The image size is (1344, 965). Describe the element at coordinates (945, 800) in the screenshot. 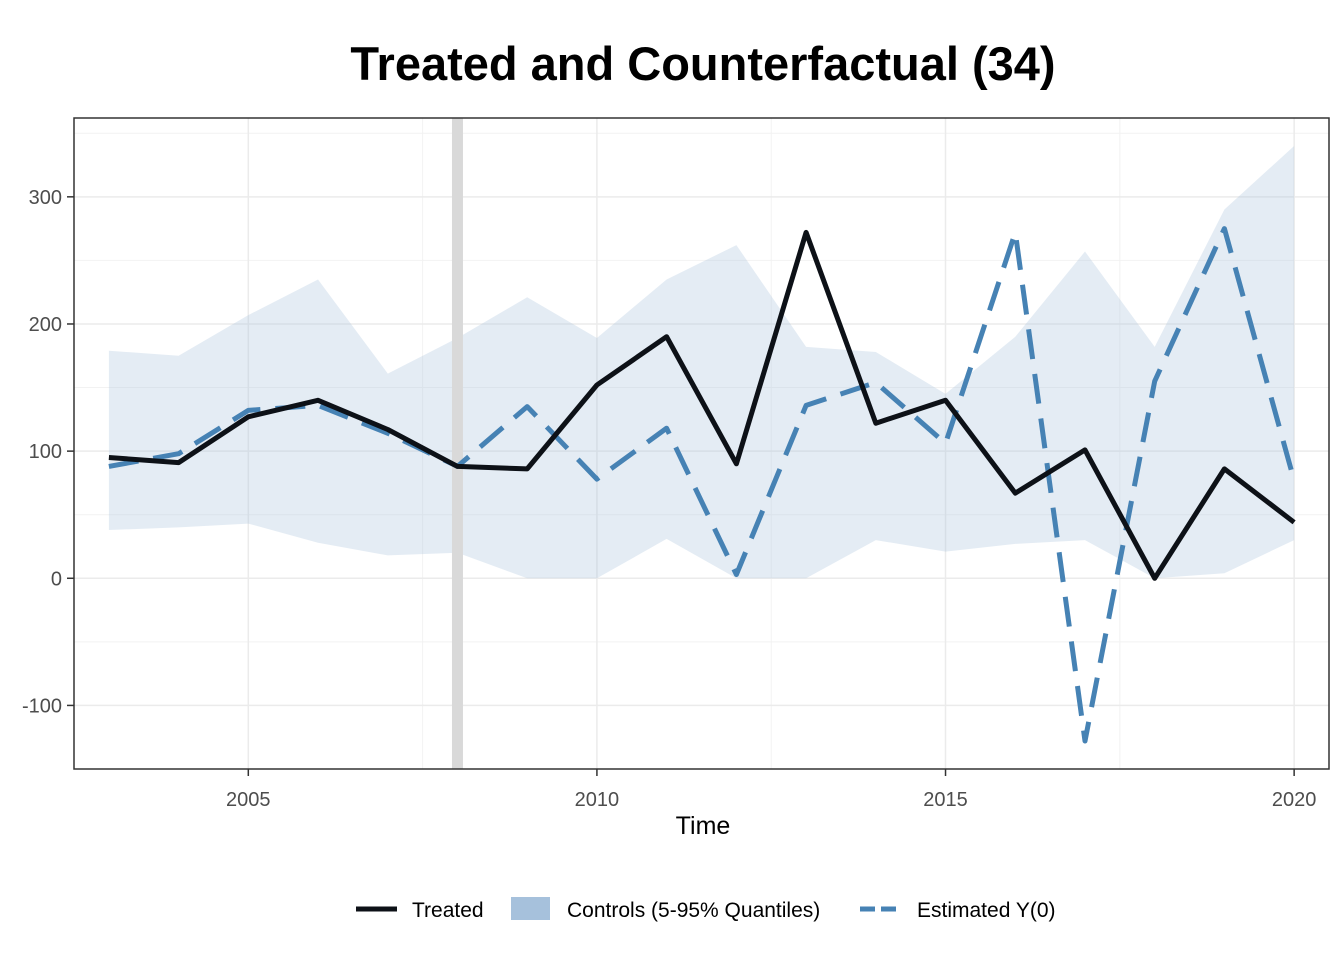

I see `x-tick-label: 2015` at that location.